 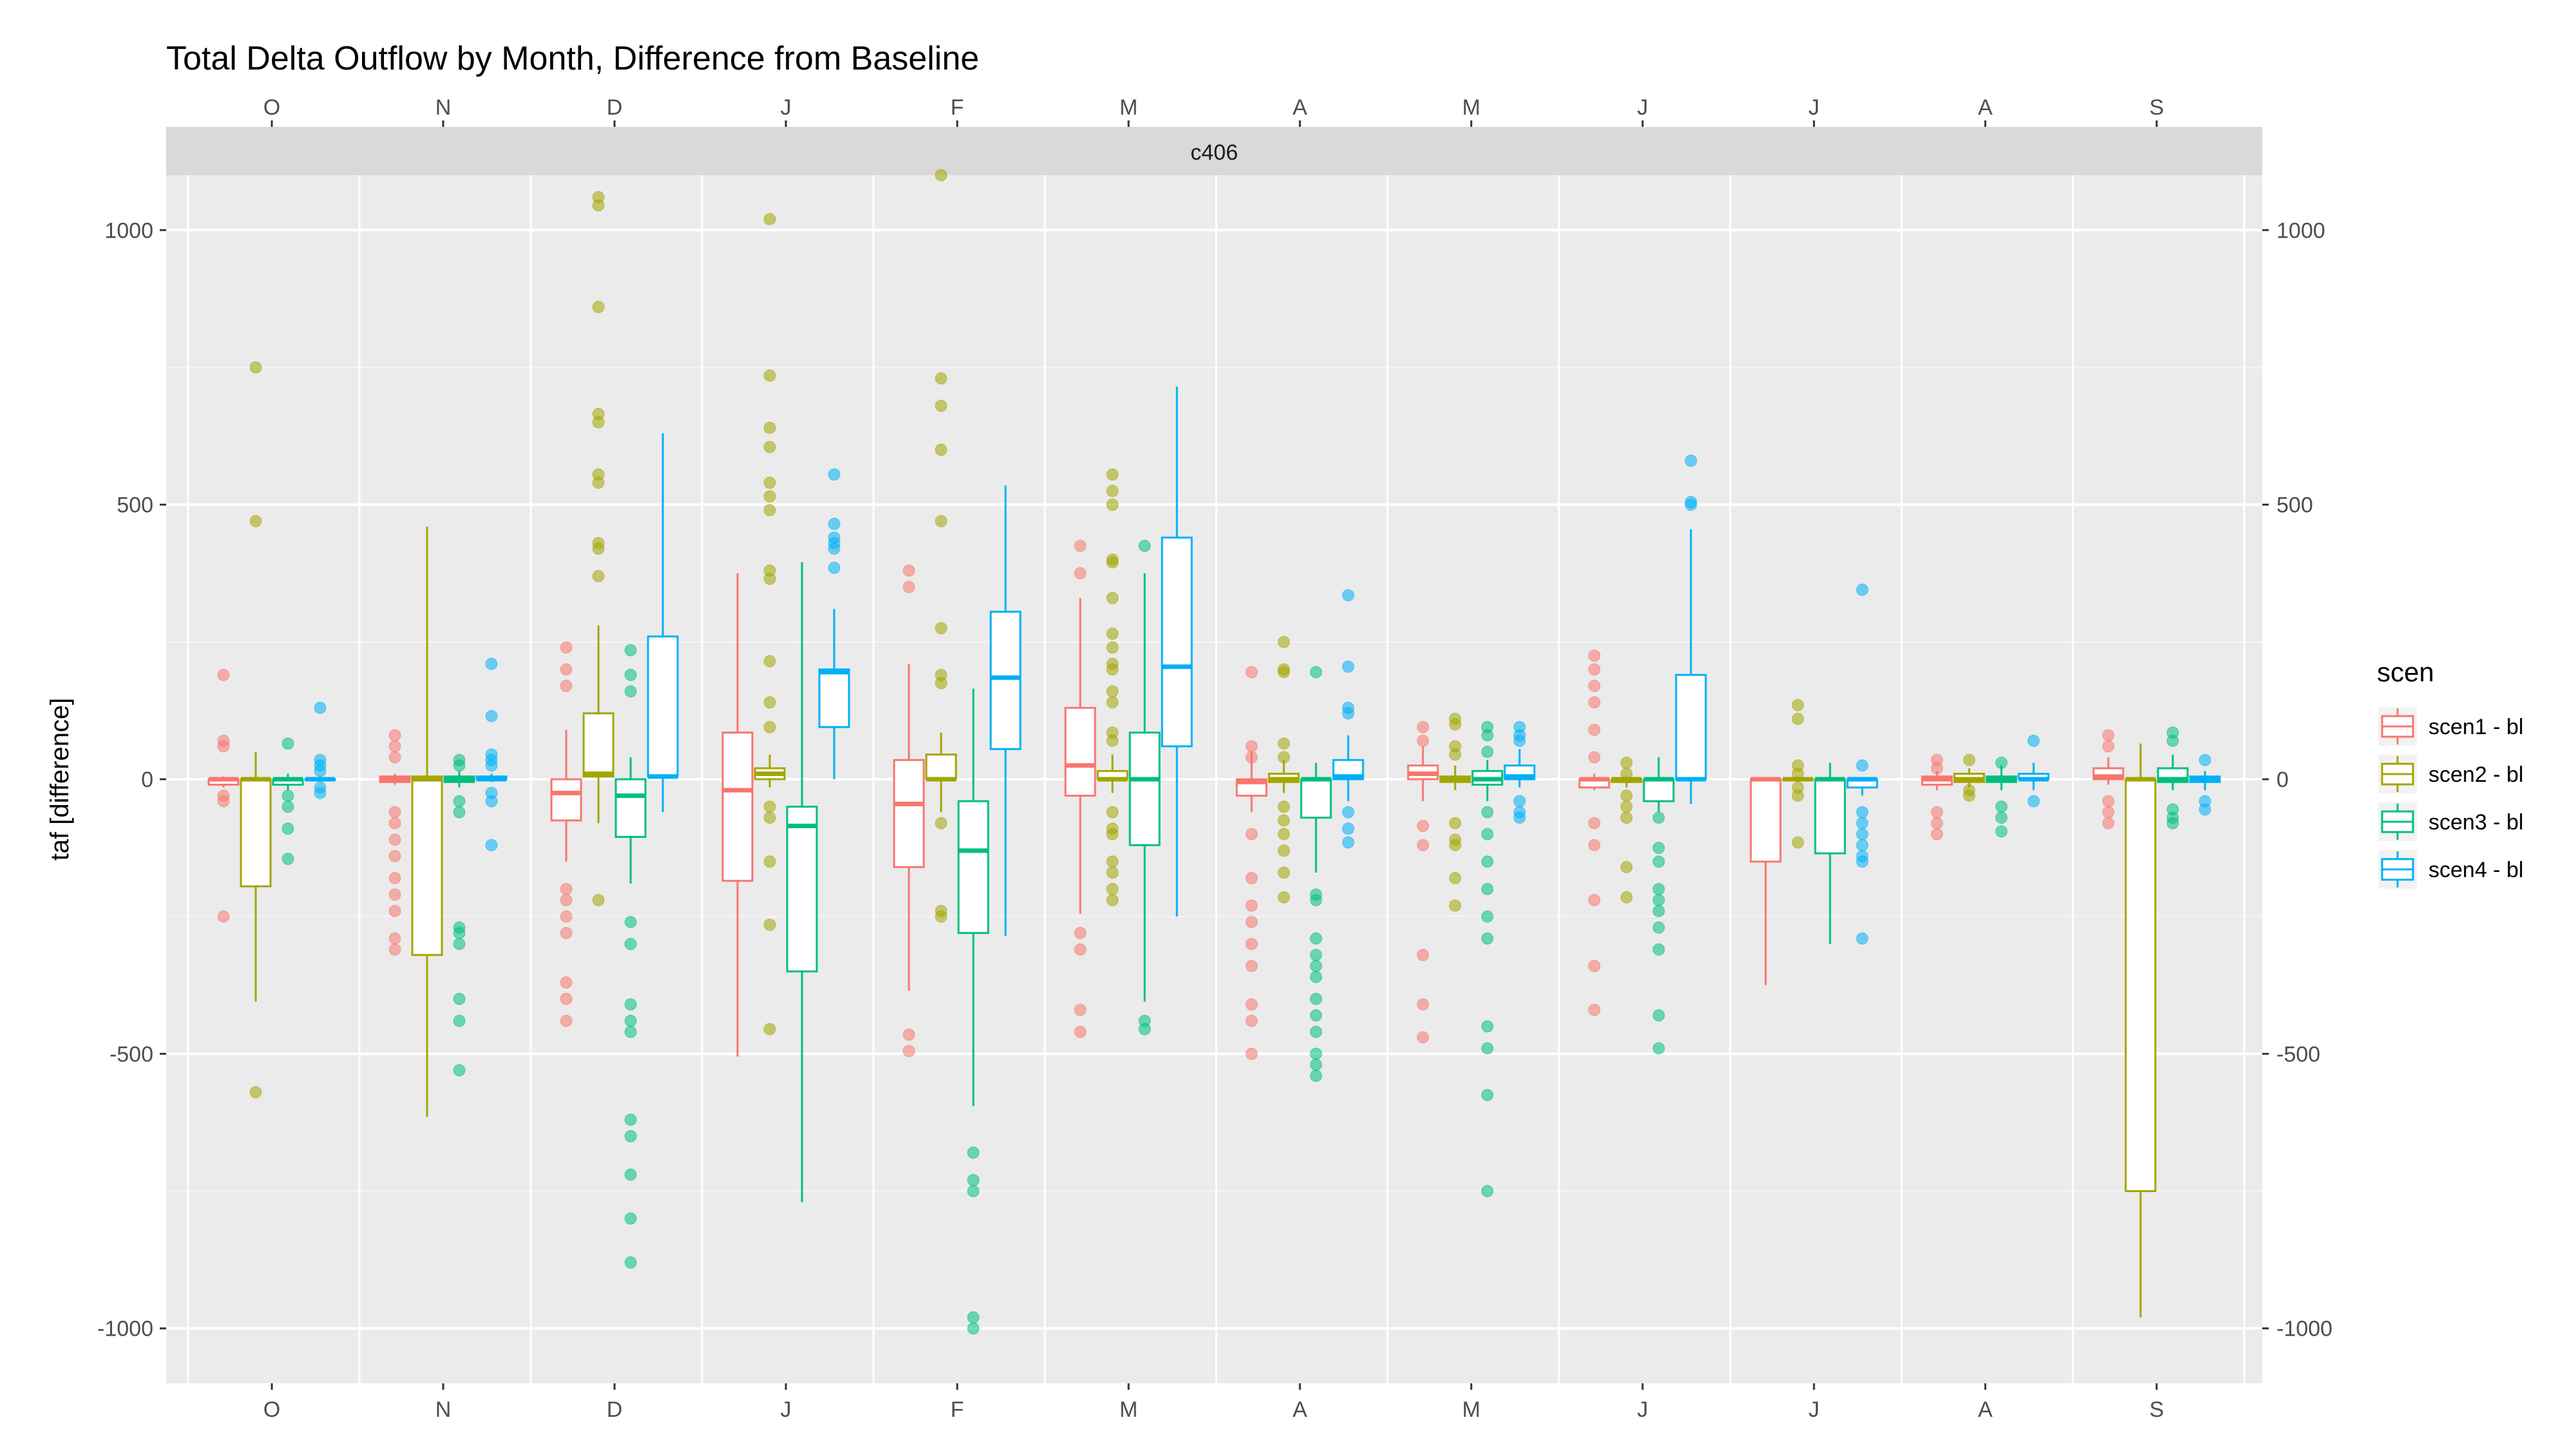 What do you see at coordinates (135, 506) in the screenshot?
I see `y-tick-label-left: 500` at bounding box center [135, 506].